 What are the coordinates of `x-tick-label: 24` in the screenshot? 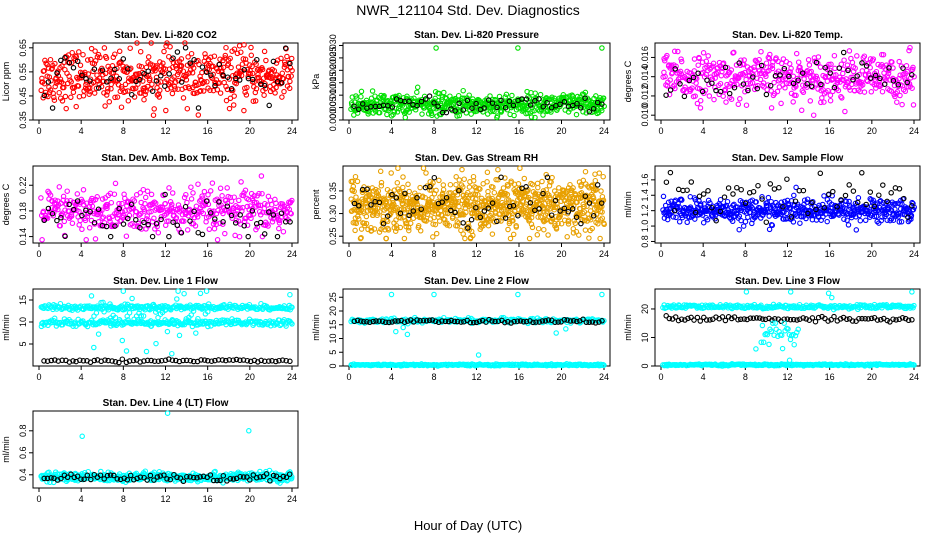 It's located at (292, 377).